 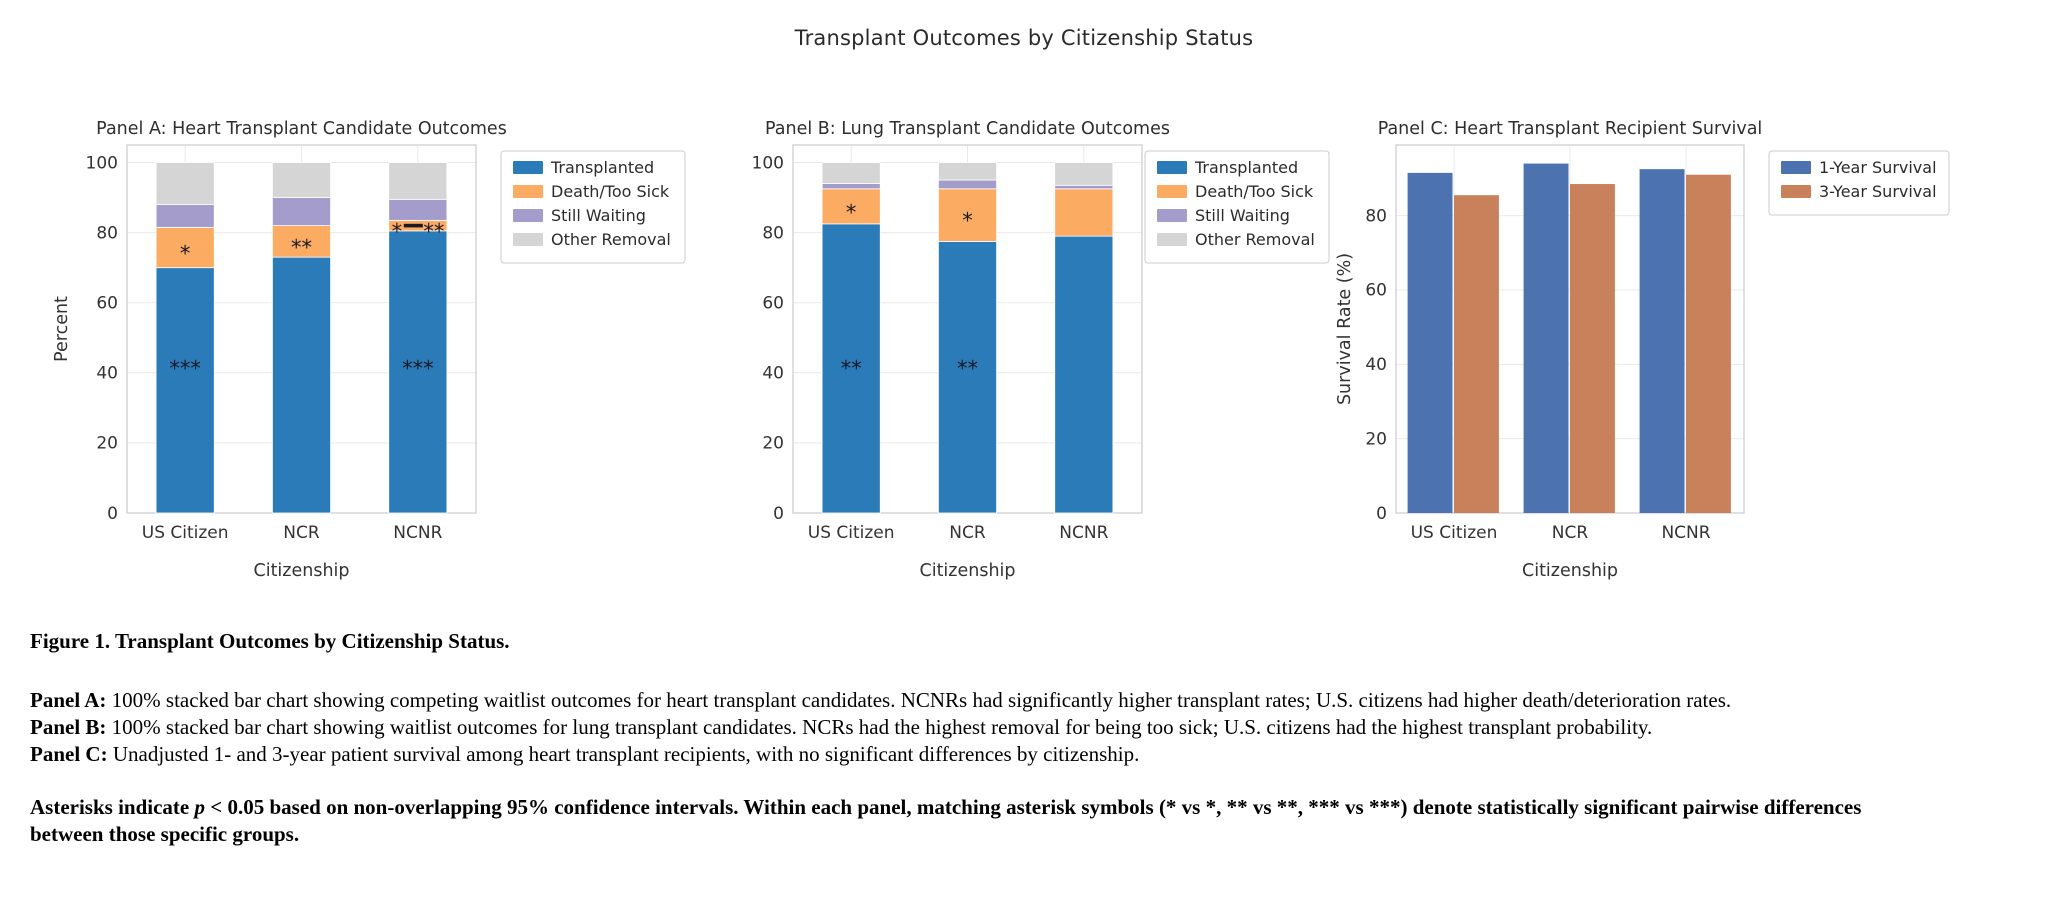 I want to click on caption-footnote-start: Asterisks indicate, so click(x=112, y=807).